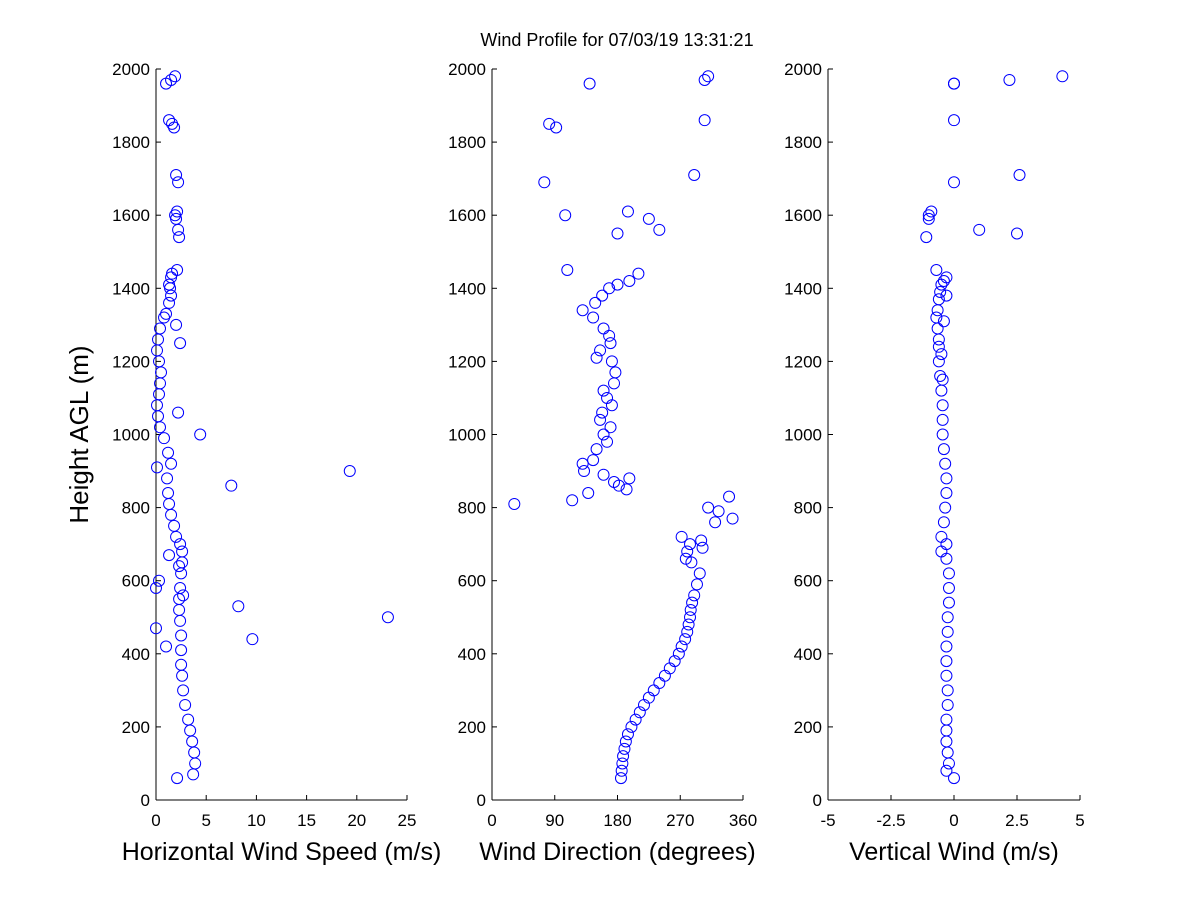  What do you see at coordinates (467, 69) in the screenshot?
I see `y-tick-label: 2000` at bounding box center [467, 69].